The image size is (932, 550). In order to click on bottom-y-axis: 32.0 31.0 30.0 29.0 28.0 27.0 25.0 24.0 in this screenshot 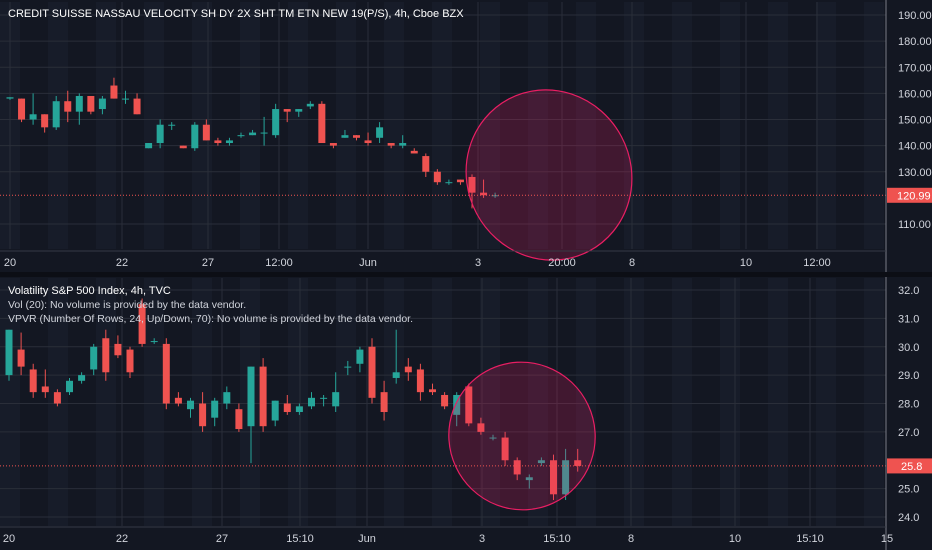, I will do `click(908, 404)`.